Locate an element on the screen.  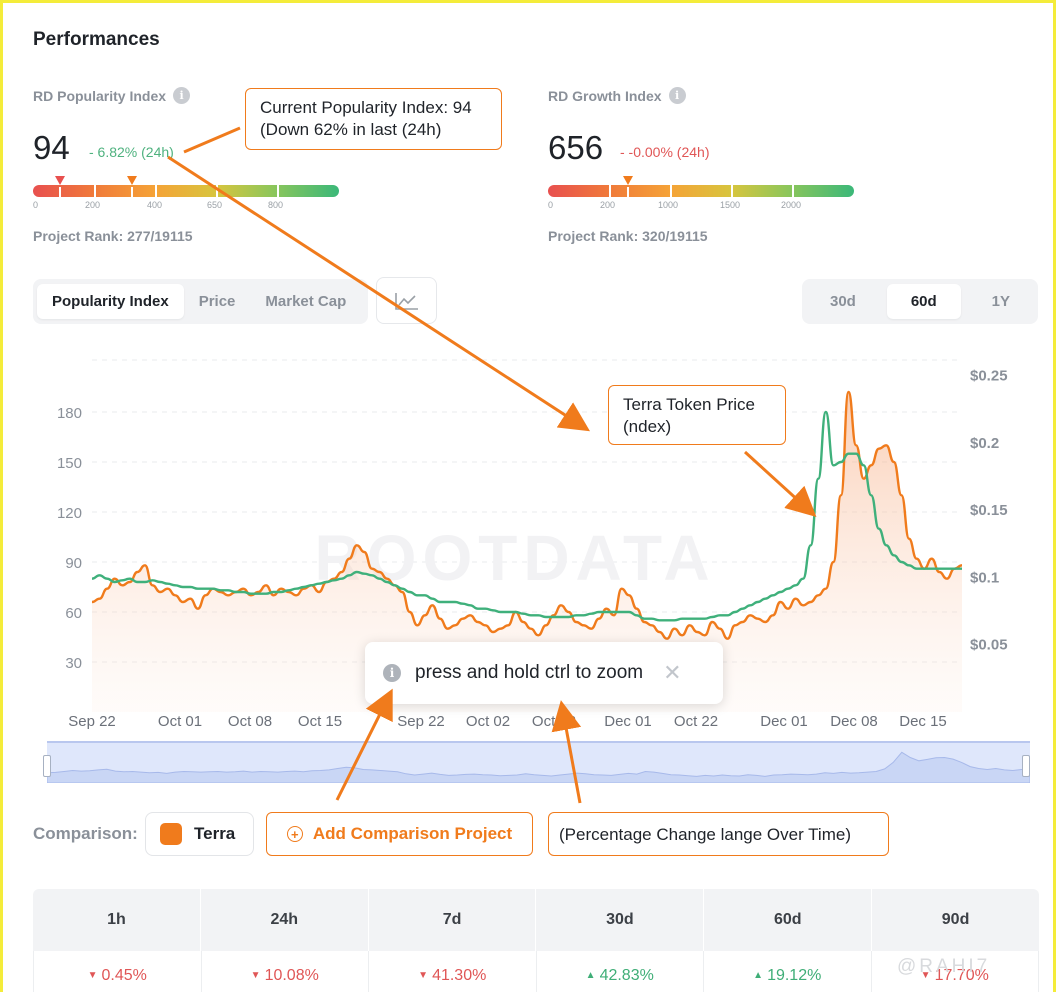
tab-market-cap: Market Cap is located at coordinates (306, 301).